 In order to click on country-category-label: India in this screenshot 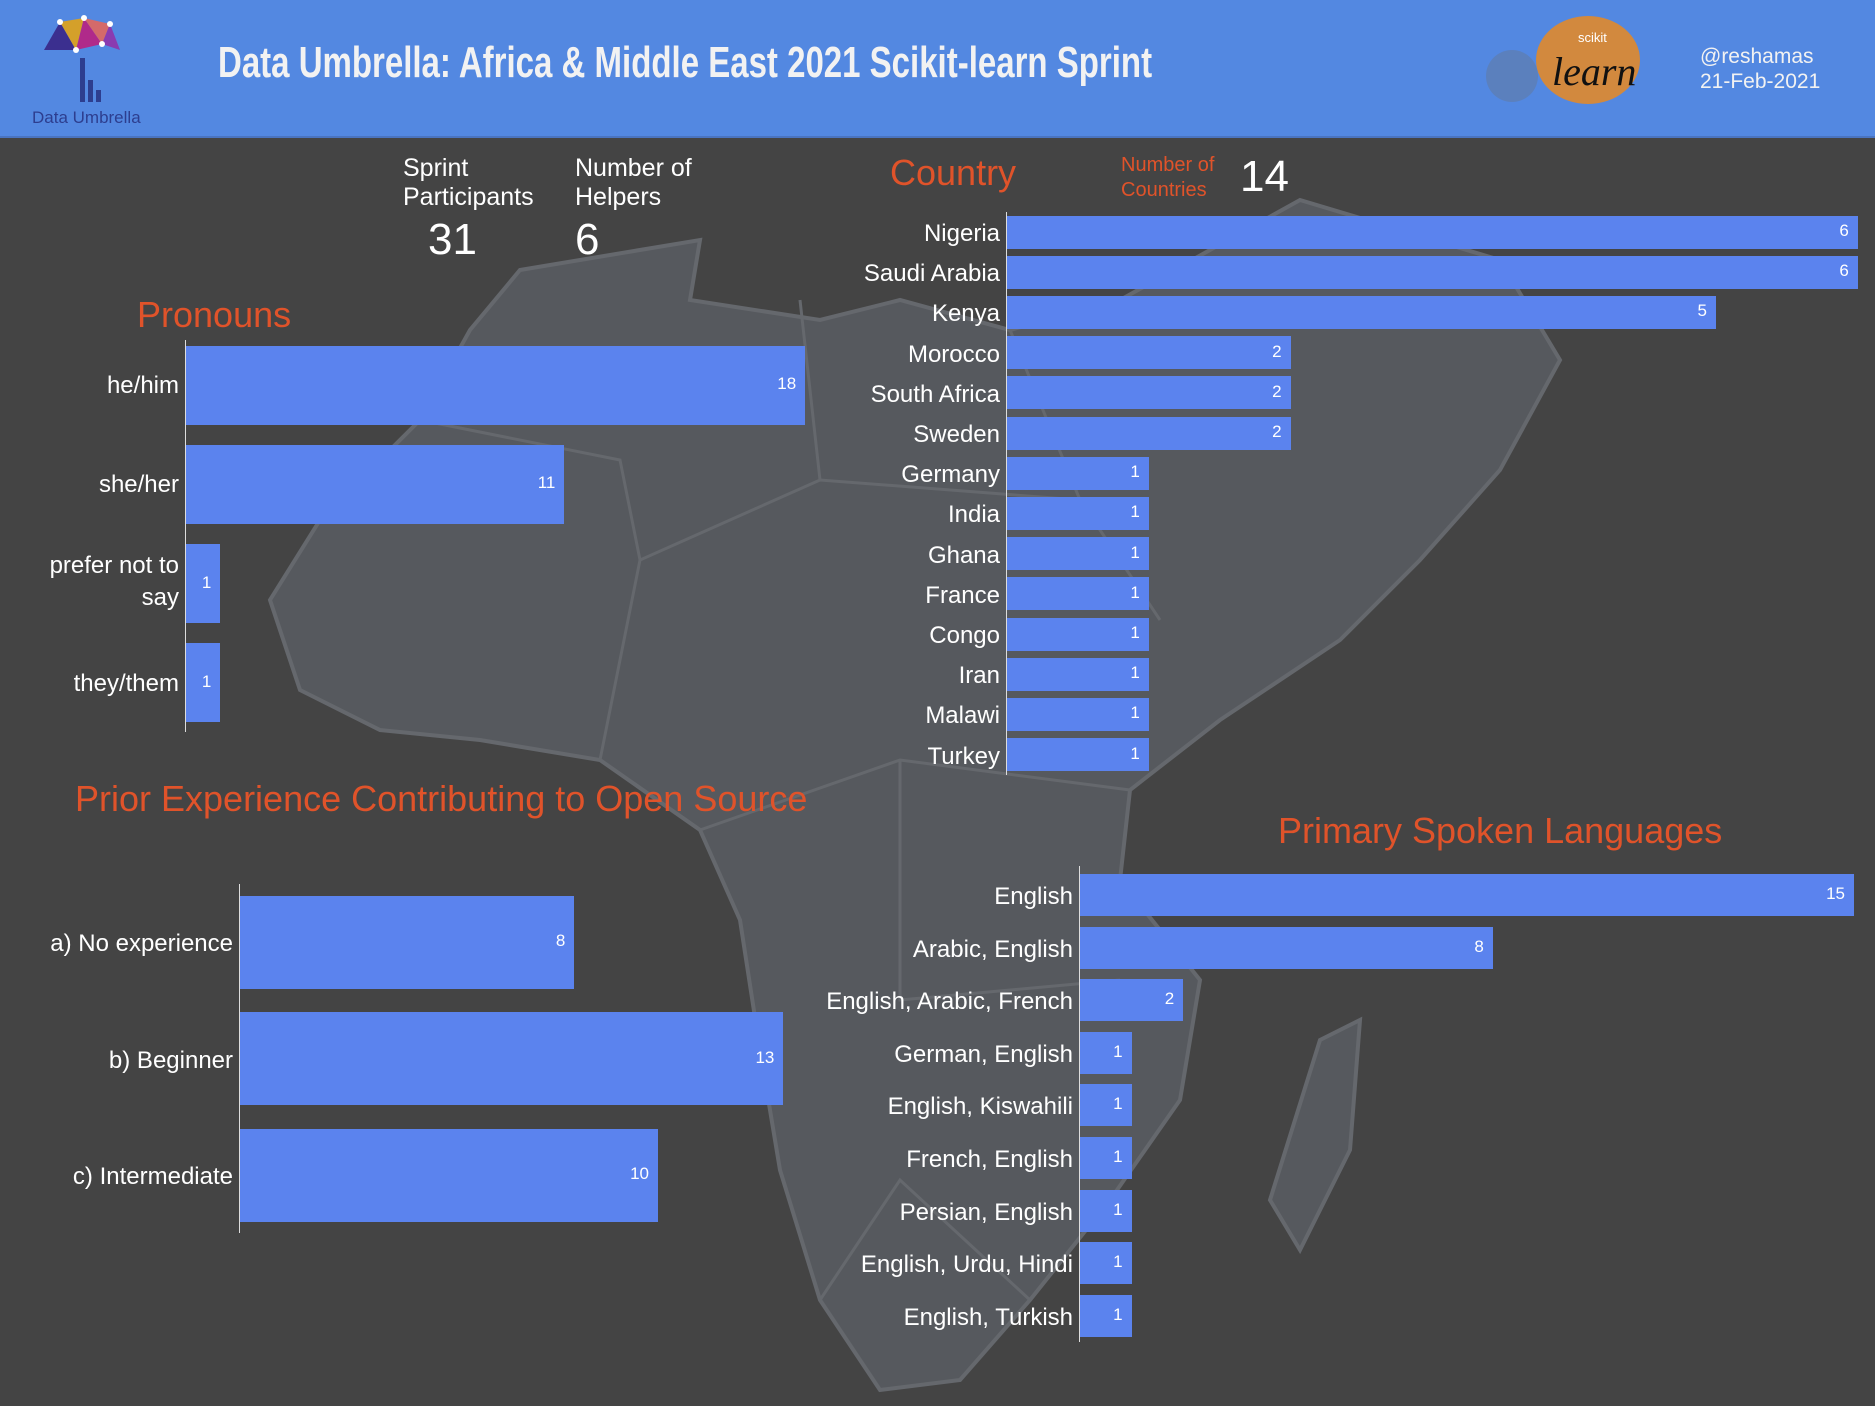, I will do `click(973, 515)`.